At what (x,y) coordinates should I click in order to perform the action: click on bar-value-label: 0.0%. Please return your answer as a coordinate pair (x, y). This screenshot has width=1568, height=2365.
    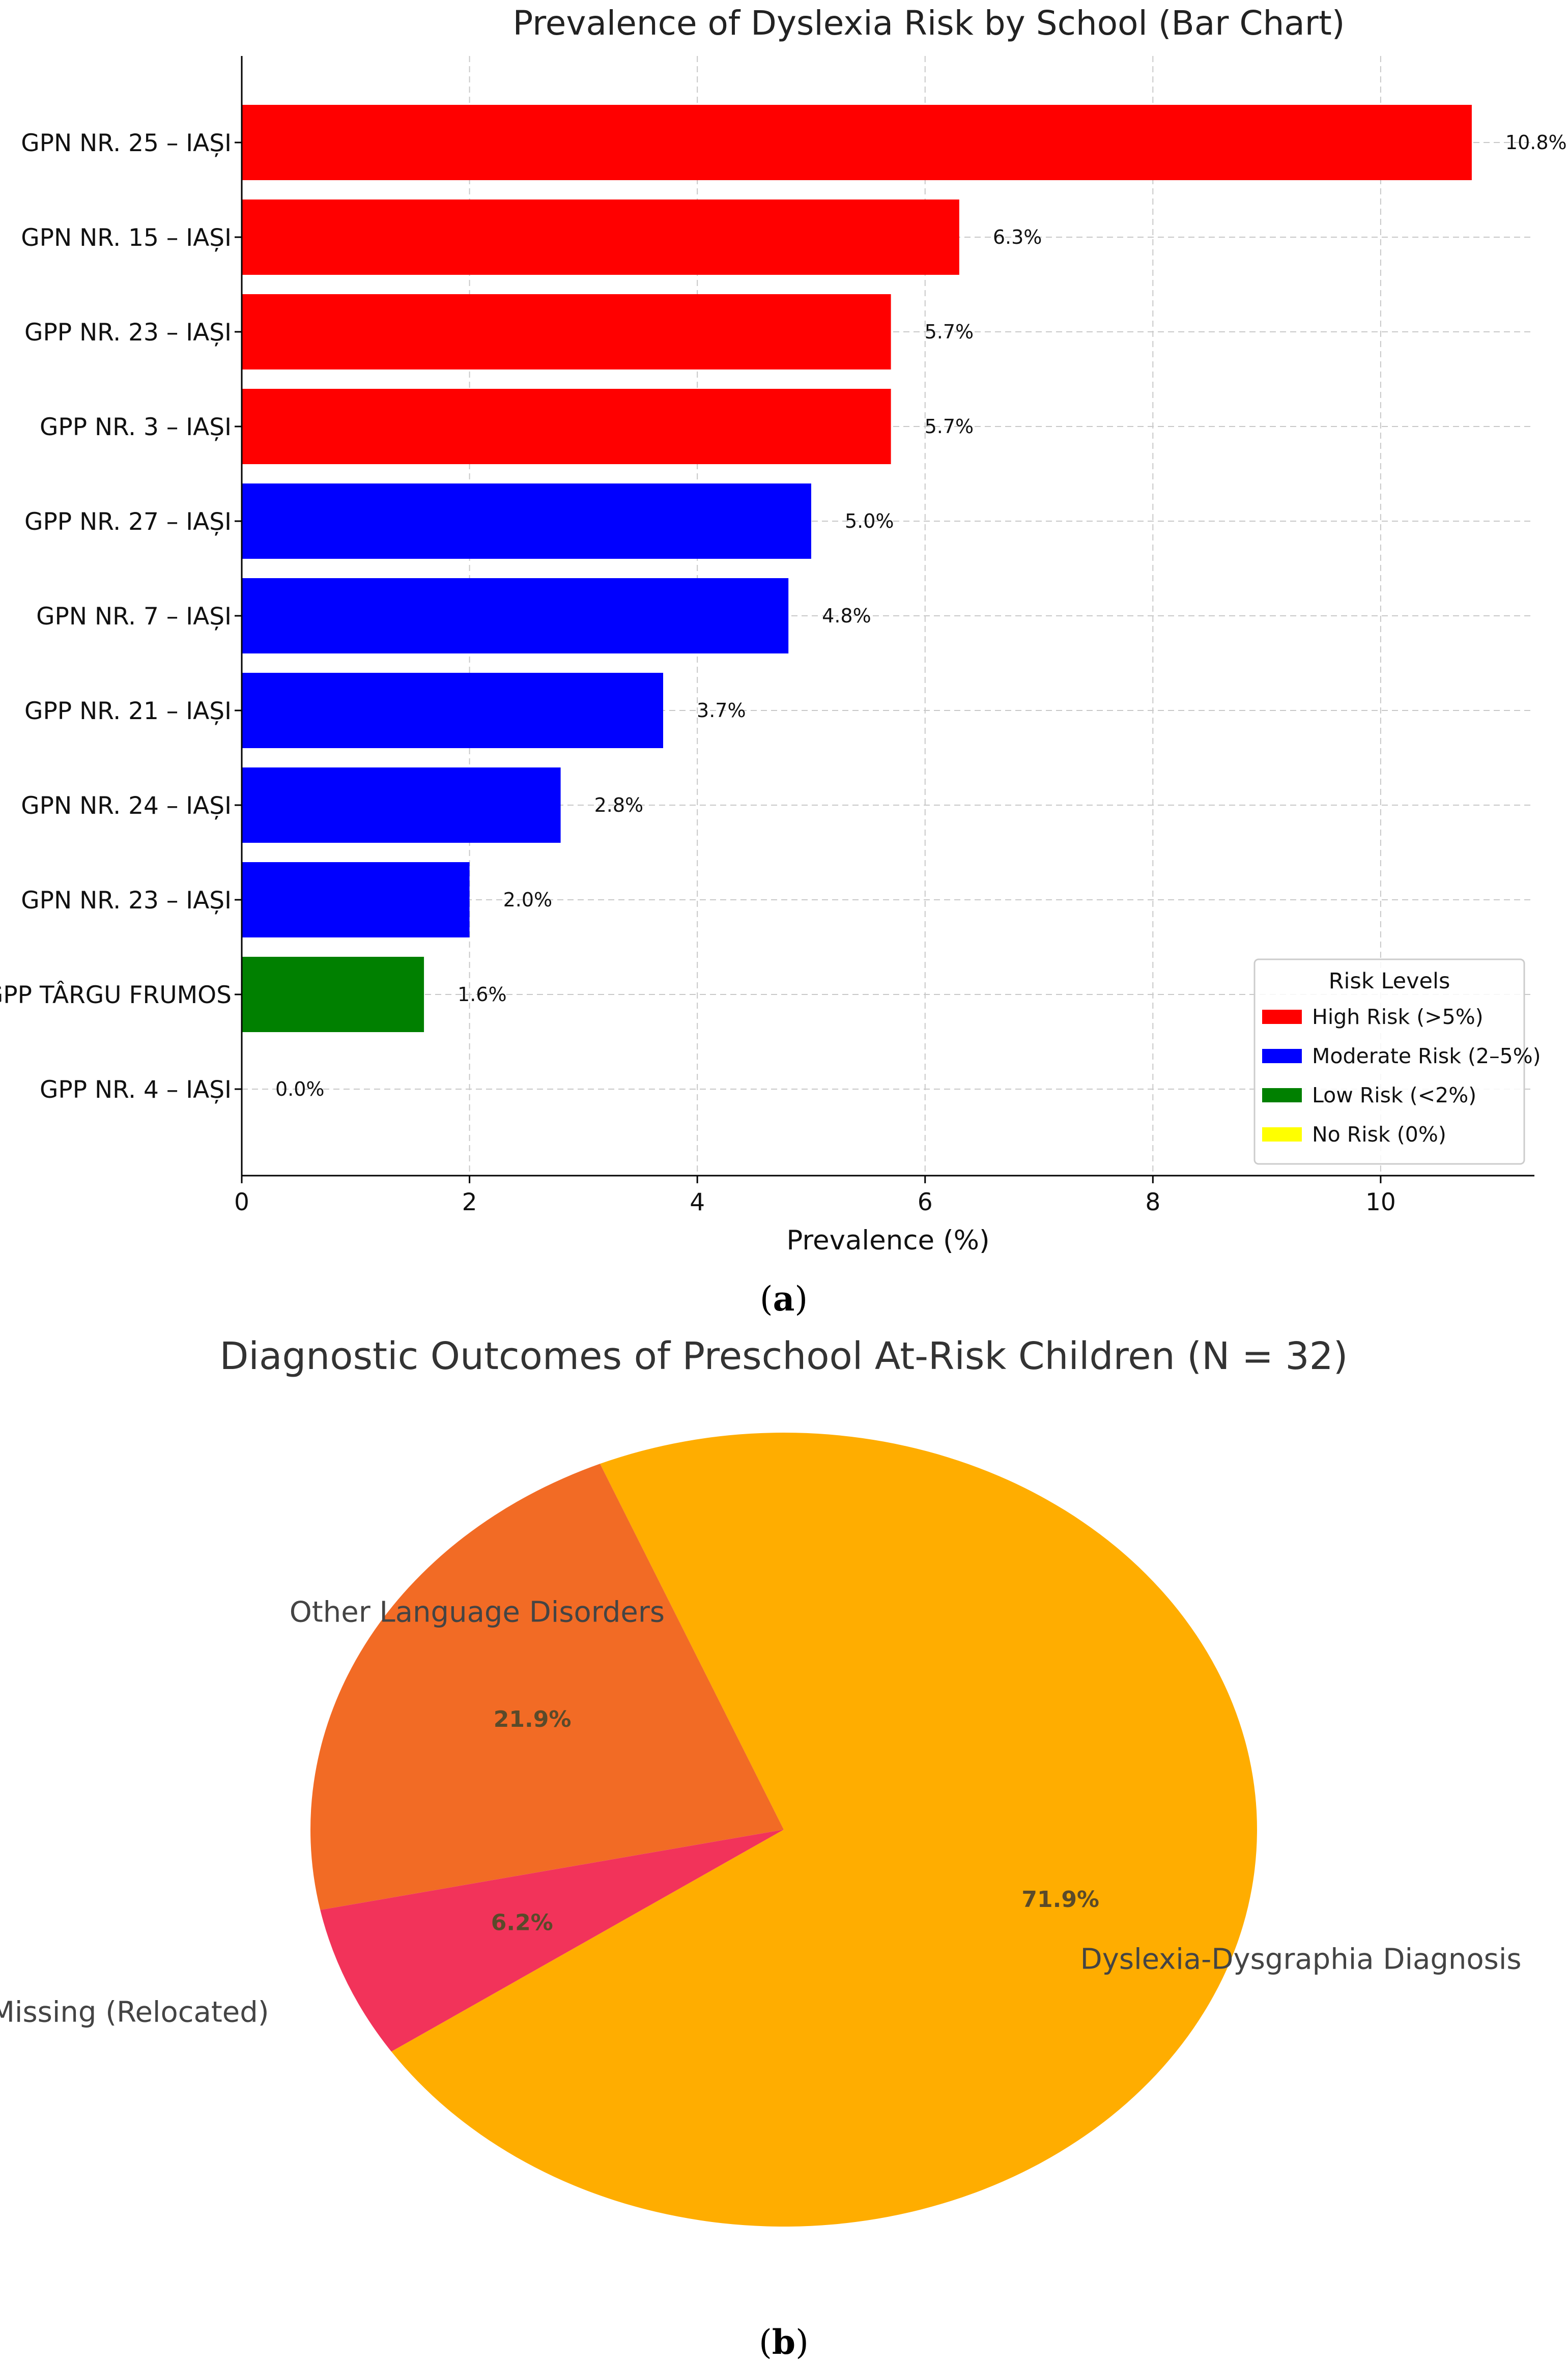
    Looking at the image, I should click on (300, 1089).